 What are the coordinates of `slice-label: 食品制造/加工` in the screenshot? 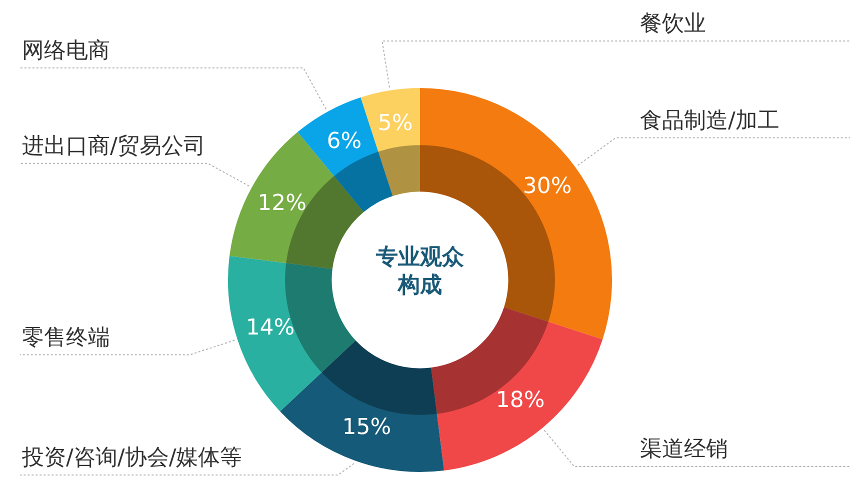 It's located at (710, 121).